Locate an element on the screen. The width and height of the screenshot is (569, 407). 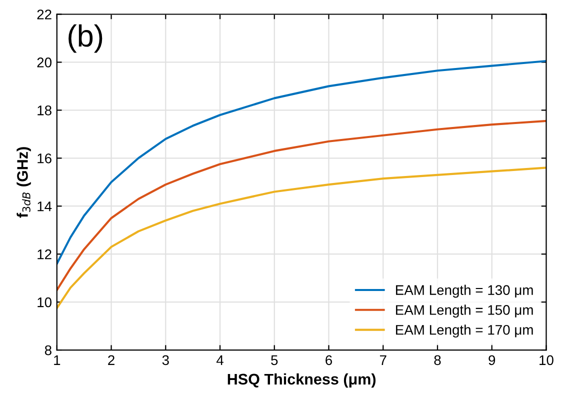
y-tick-label: 10 is located at coordinates (45, 302).